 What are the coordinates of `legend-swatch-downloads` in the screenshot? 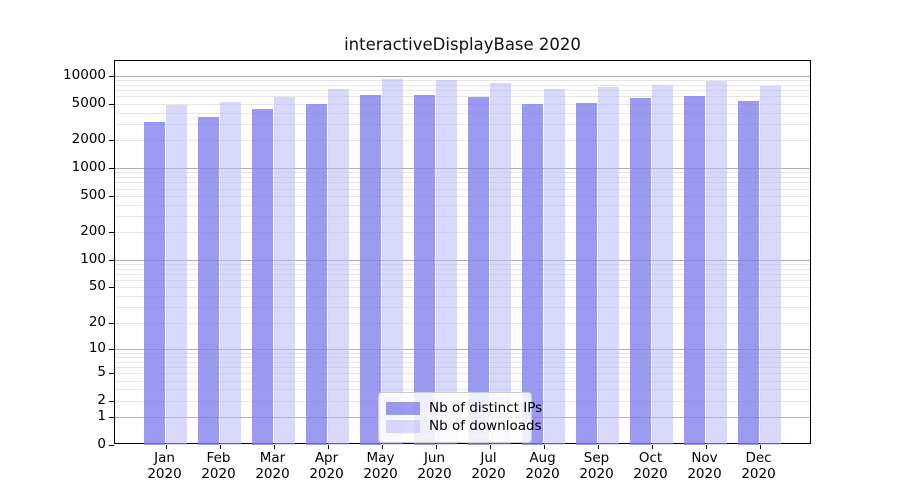 It's located at (403, 426).